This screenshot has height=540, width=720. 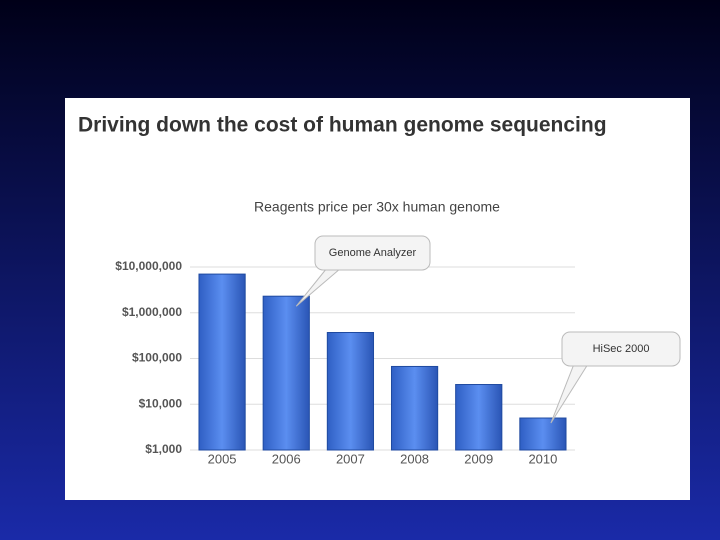 I want to click on y-tick-label: $10,000,000, so click(x=148, y=266).